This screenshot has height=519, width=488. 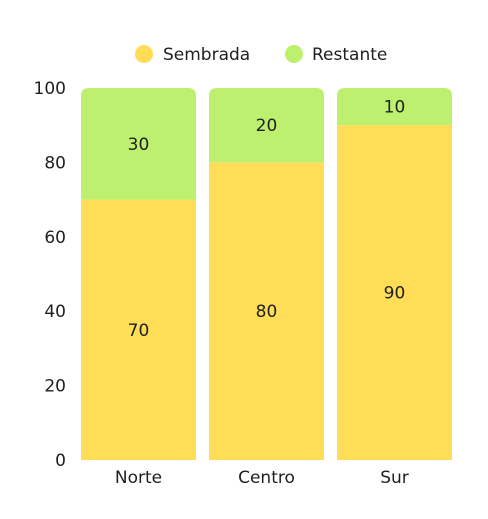 What do you see at coordinates (55, 312) in the screenshot?
I see `y-tick-label-40: 40` at bounding box center [55, 312].